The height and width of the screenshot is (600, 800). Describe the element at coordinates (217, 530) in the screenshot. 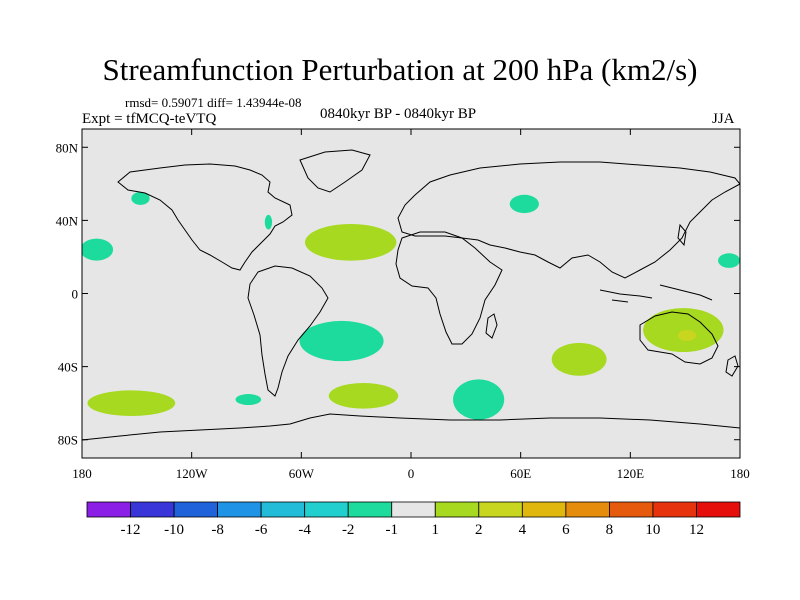

I see `colorbar-label-2: -8` at that location.